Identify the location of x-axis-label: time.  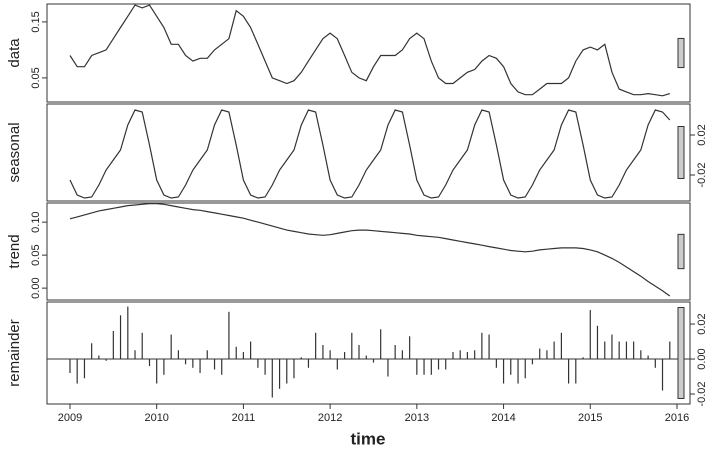
(368, 438).